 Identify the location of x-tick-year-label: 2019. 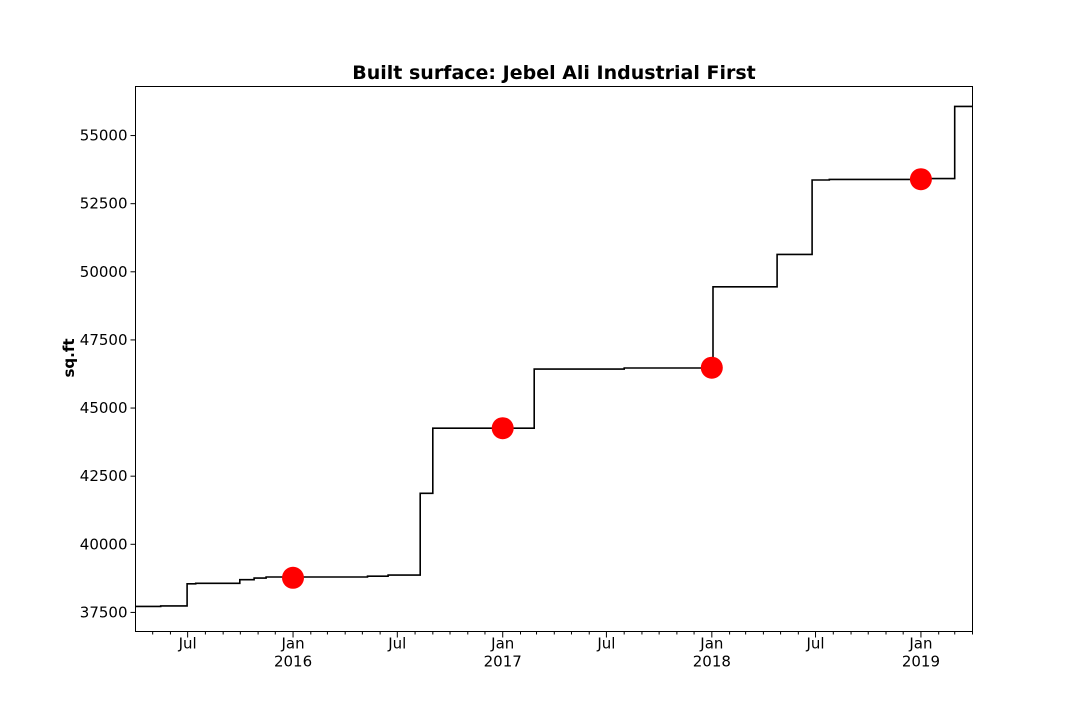
(921, 662).